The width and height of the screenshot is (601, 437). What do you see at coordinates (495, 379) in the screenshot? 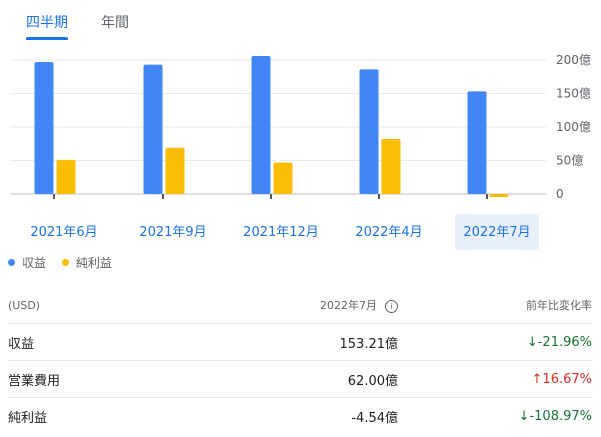
I see `row-change-operating-expense: ↑16.67%` at bounding box center [495, 379].